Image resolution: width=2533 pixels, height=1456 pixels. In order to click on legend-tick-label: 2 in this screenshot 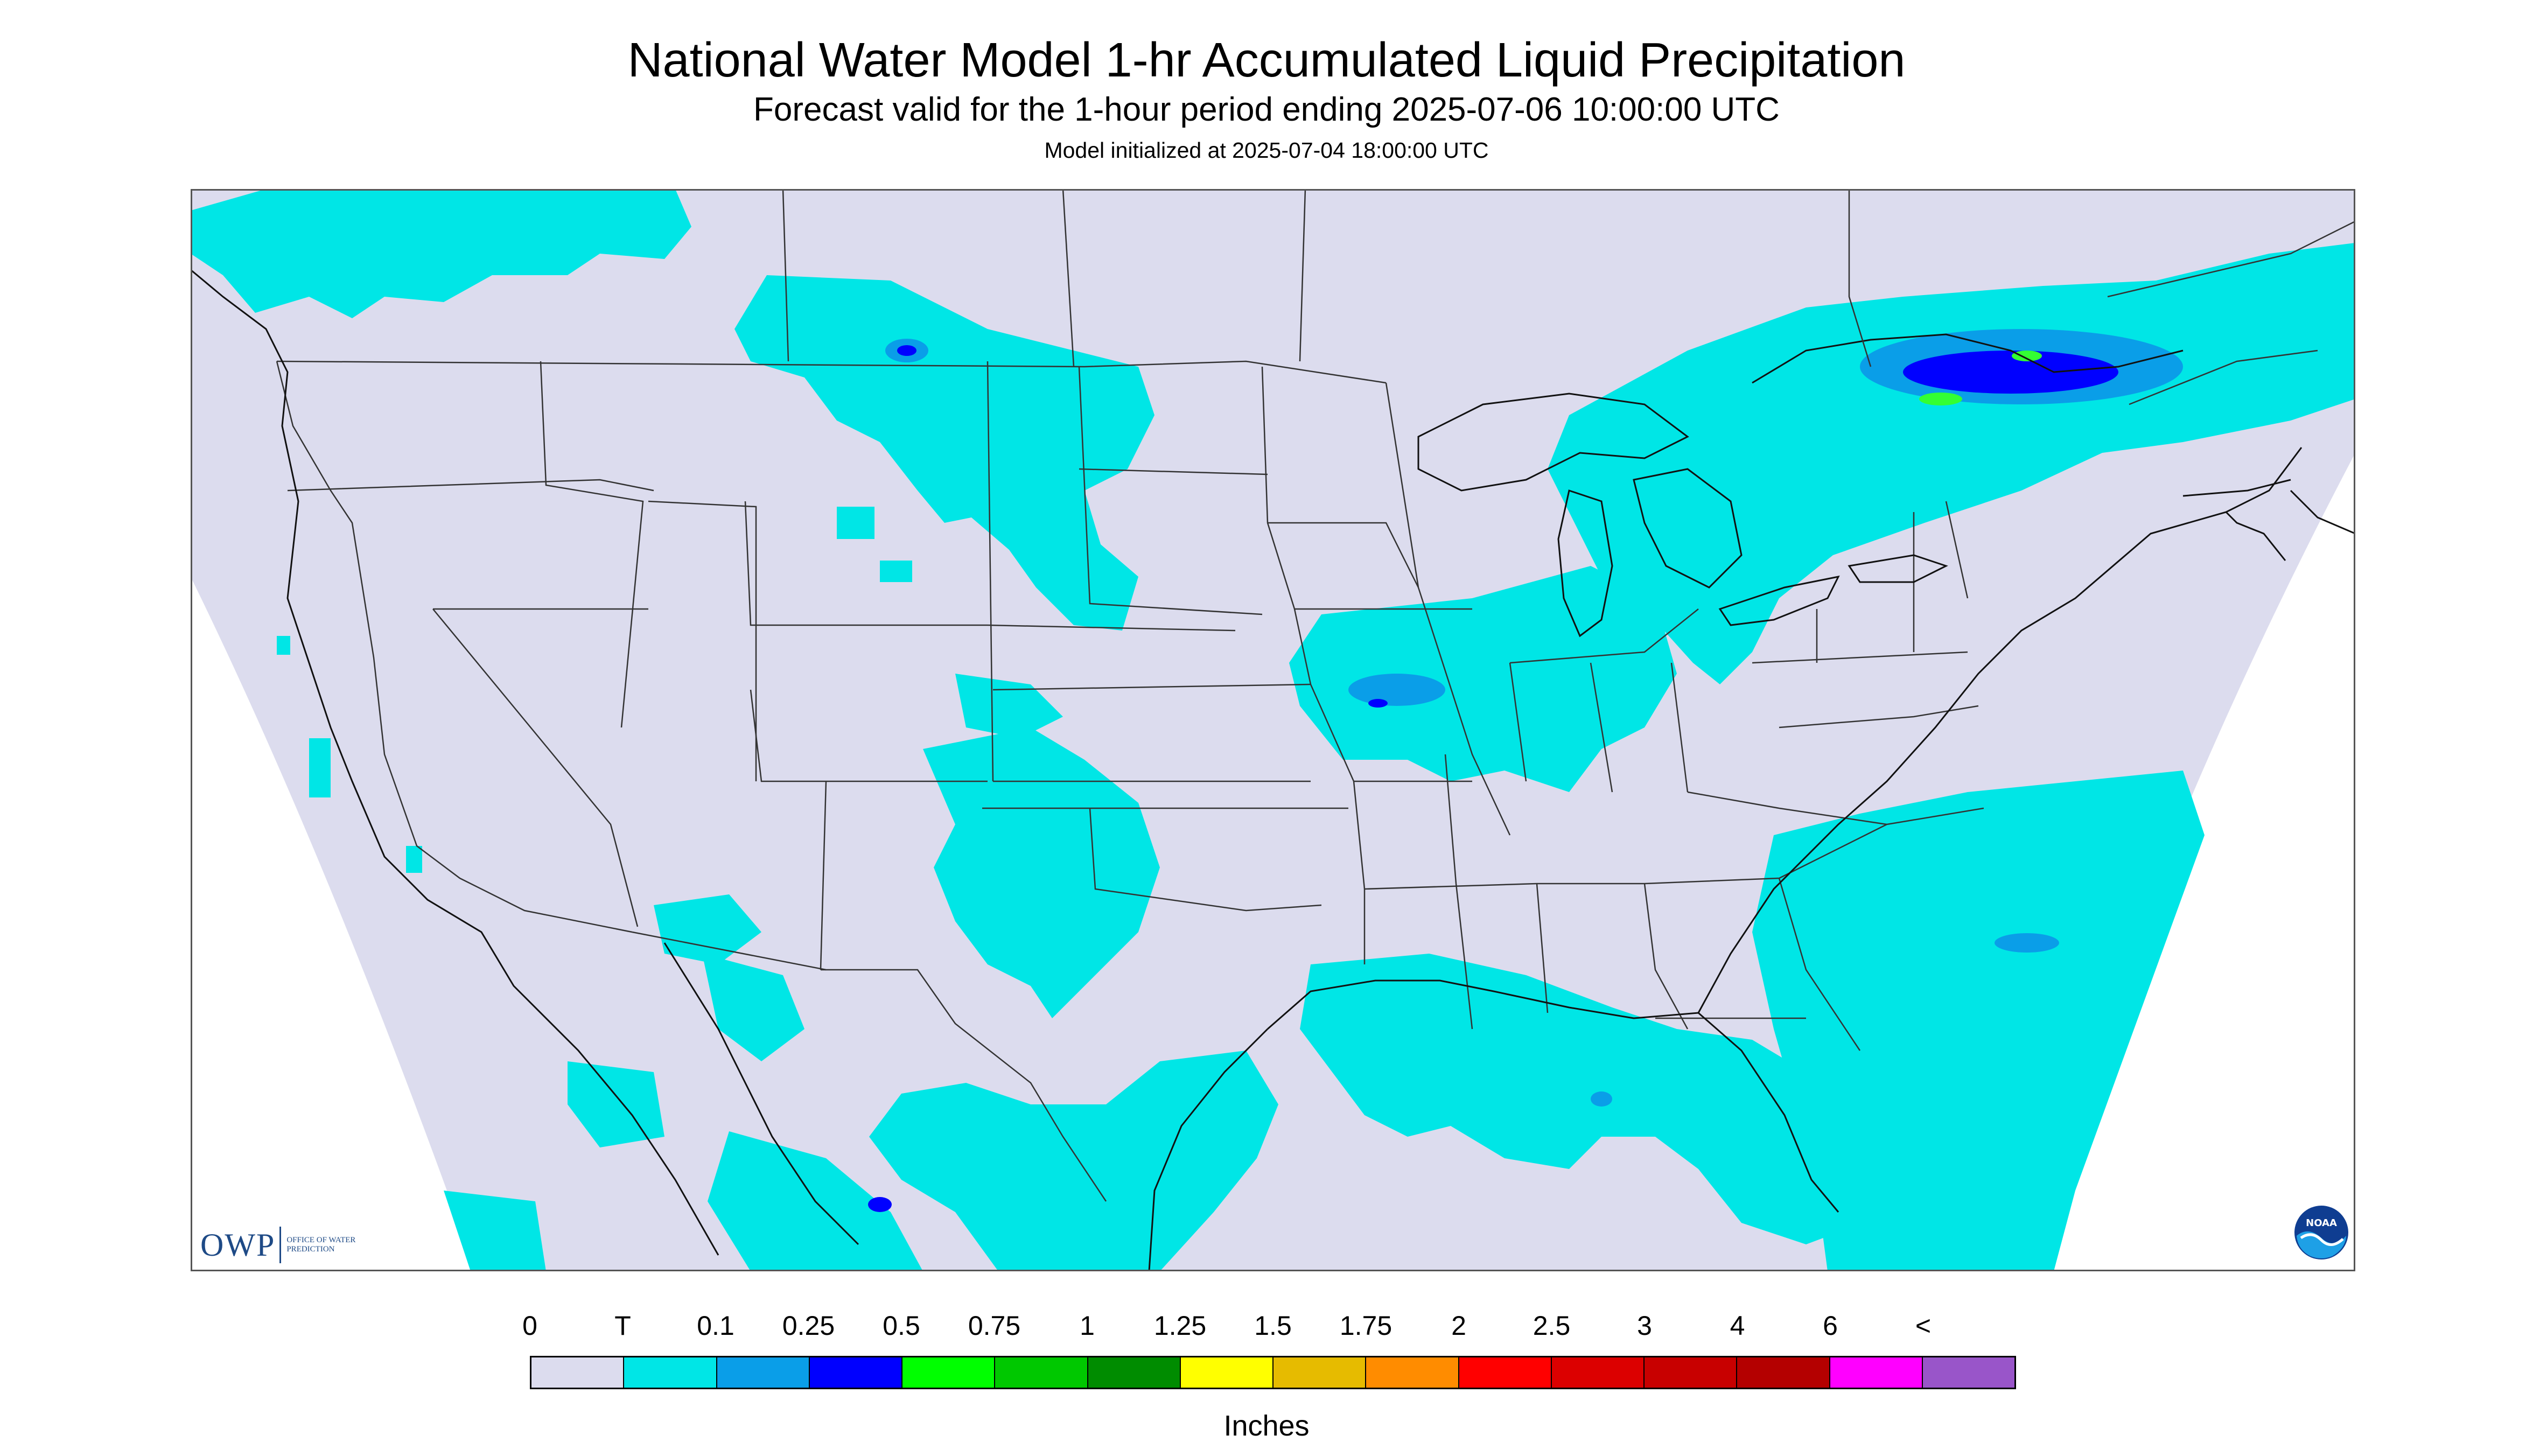, I will do `click(1458, 1326)`.